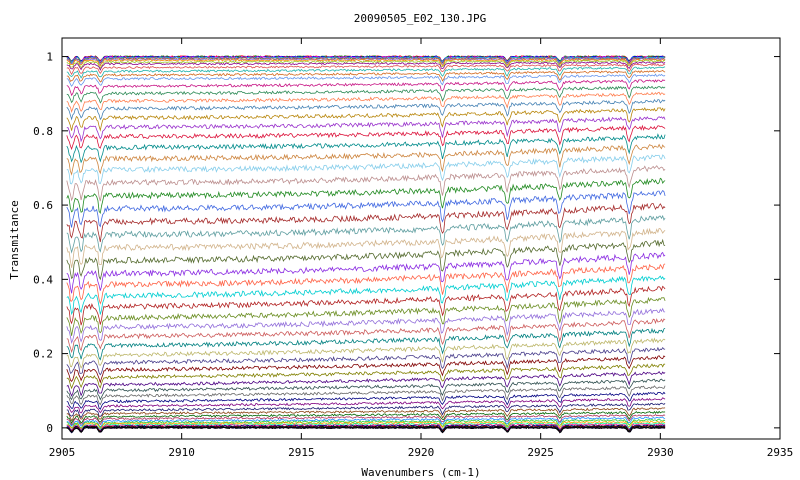 Image resolution: width=800 pixels, height=480 pixels. What do you see at coordinates (420, 18) in the screenshot?
I see `chart-title: 20090505_E02_130.JPG` at bounding box center [420, 18].